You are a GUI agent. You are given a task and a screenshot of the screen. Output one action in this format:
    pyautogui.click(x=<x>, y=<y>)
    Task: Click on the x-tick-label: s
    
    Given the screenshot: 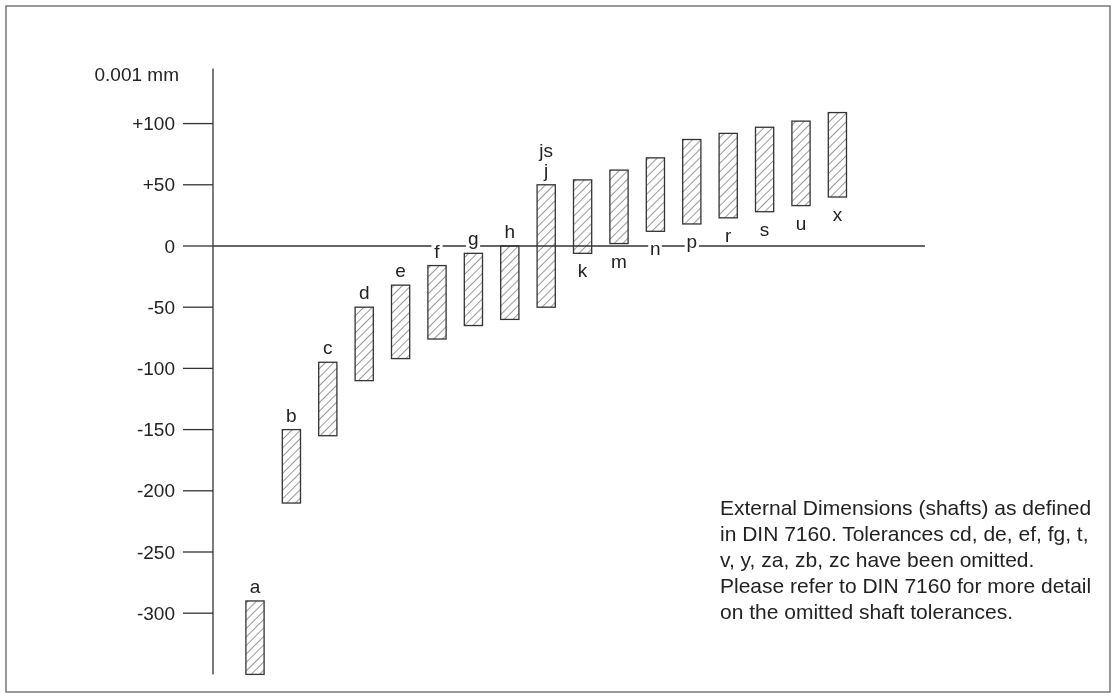 What is the action you would take?
    pyautogui.click(x=764, y=229)
    